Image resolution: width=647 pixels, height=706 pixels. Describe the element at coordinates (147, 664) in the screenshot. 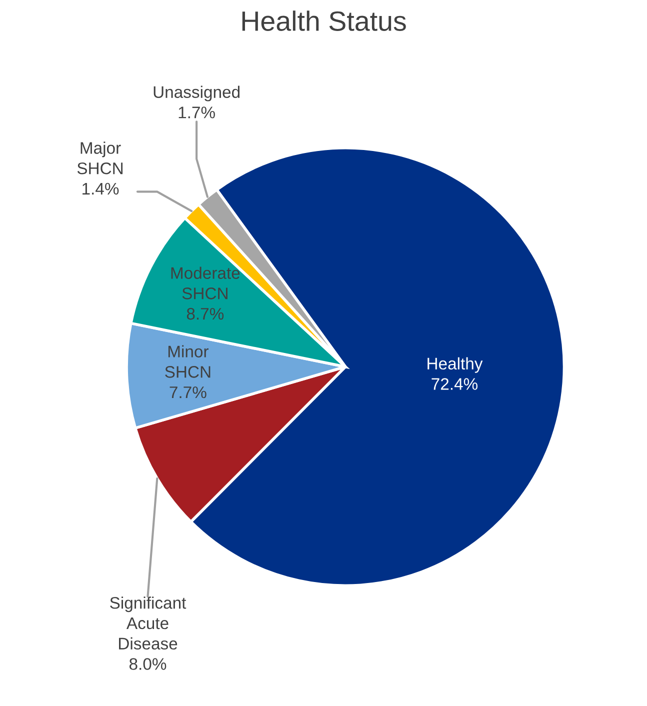

I see `data-label: 8.0%` at that location.